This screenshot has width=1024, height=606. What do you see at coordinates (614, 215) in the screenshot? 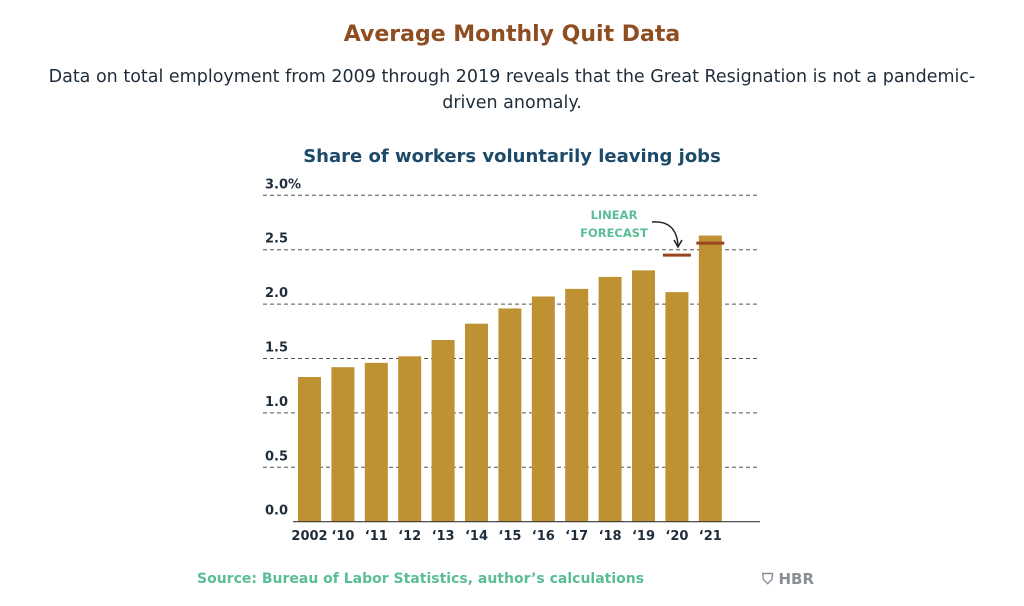
I see `forecast-annotation-label: LINEAR` at bounding box center [614, 215].